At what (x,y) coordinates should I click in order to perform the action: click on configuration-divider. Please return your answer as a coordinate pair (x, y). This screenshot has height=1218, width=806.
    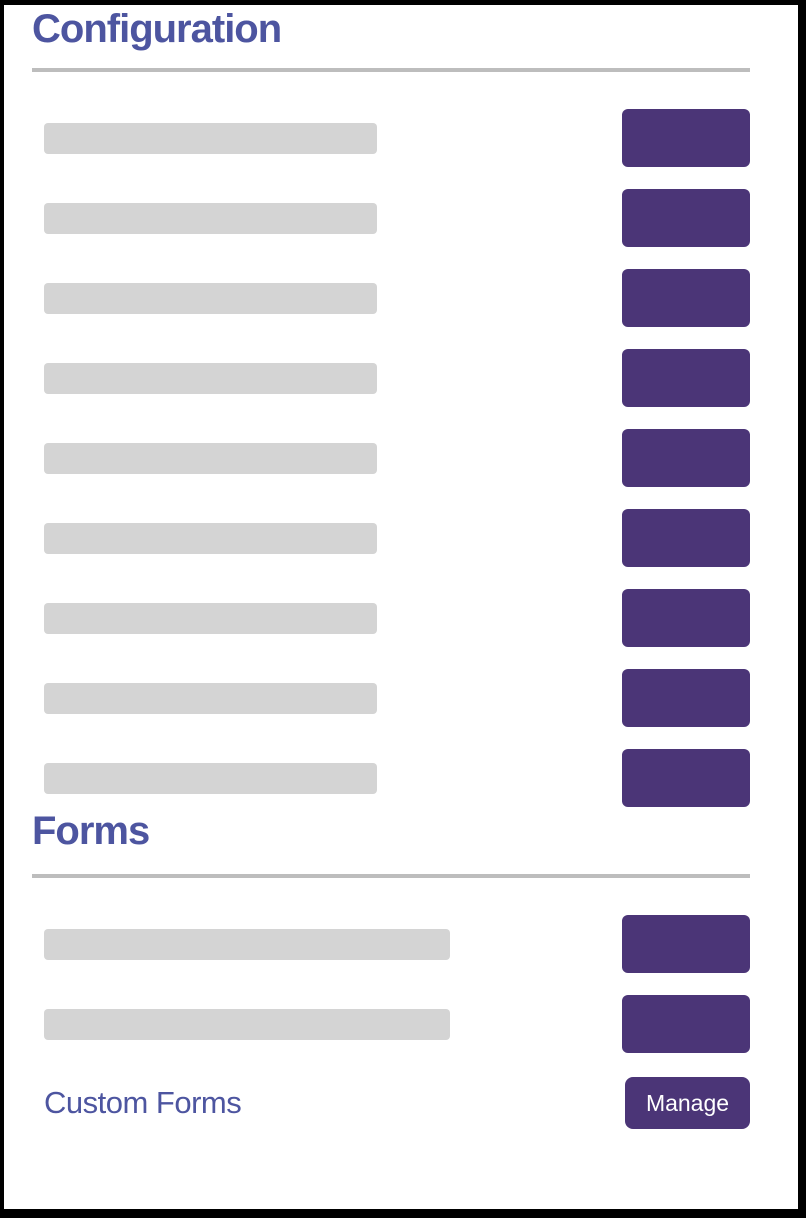
    Looking at the image, I should click on (391, 70).